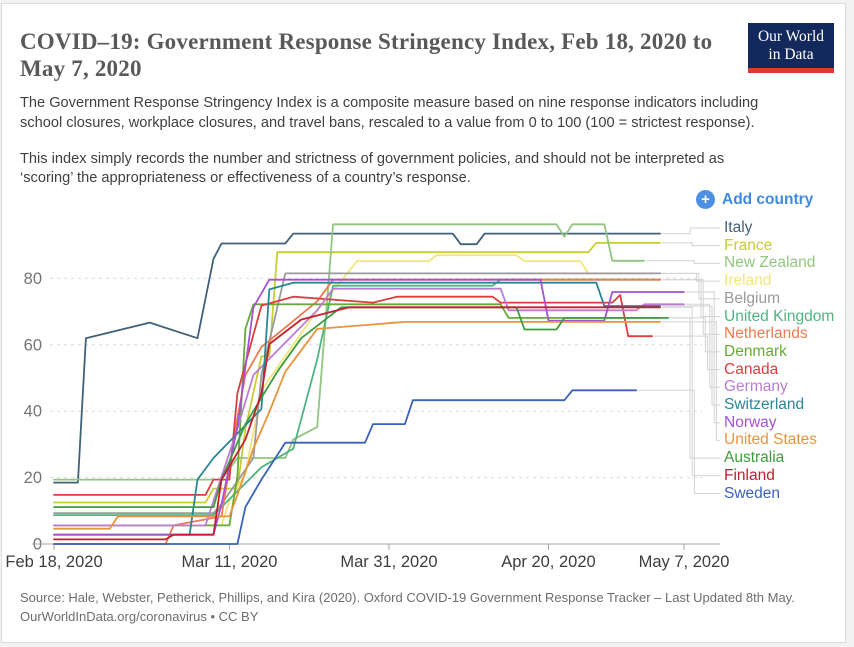  I want to click on legend-item-united-states: United States, so click(771, 440).